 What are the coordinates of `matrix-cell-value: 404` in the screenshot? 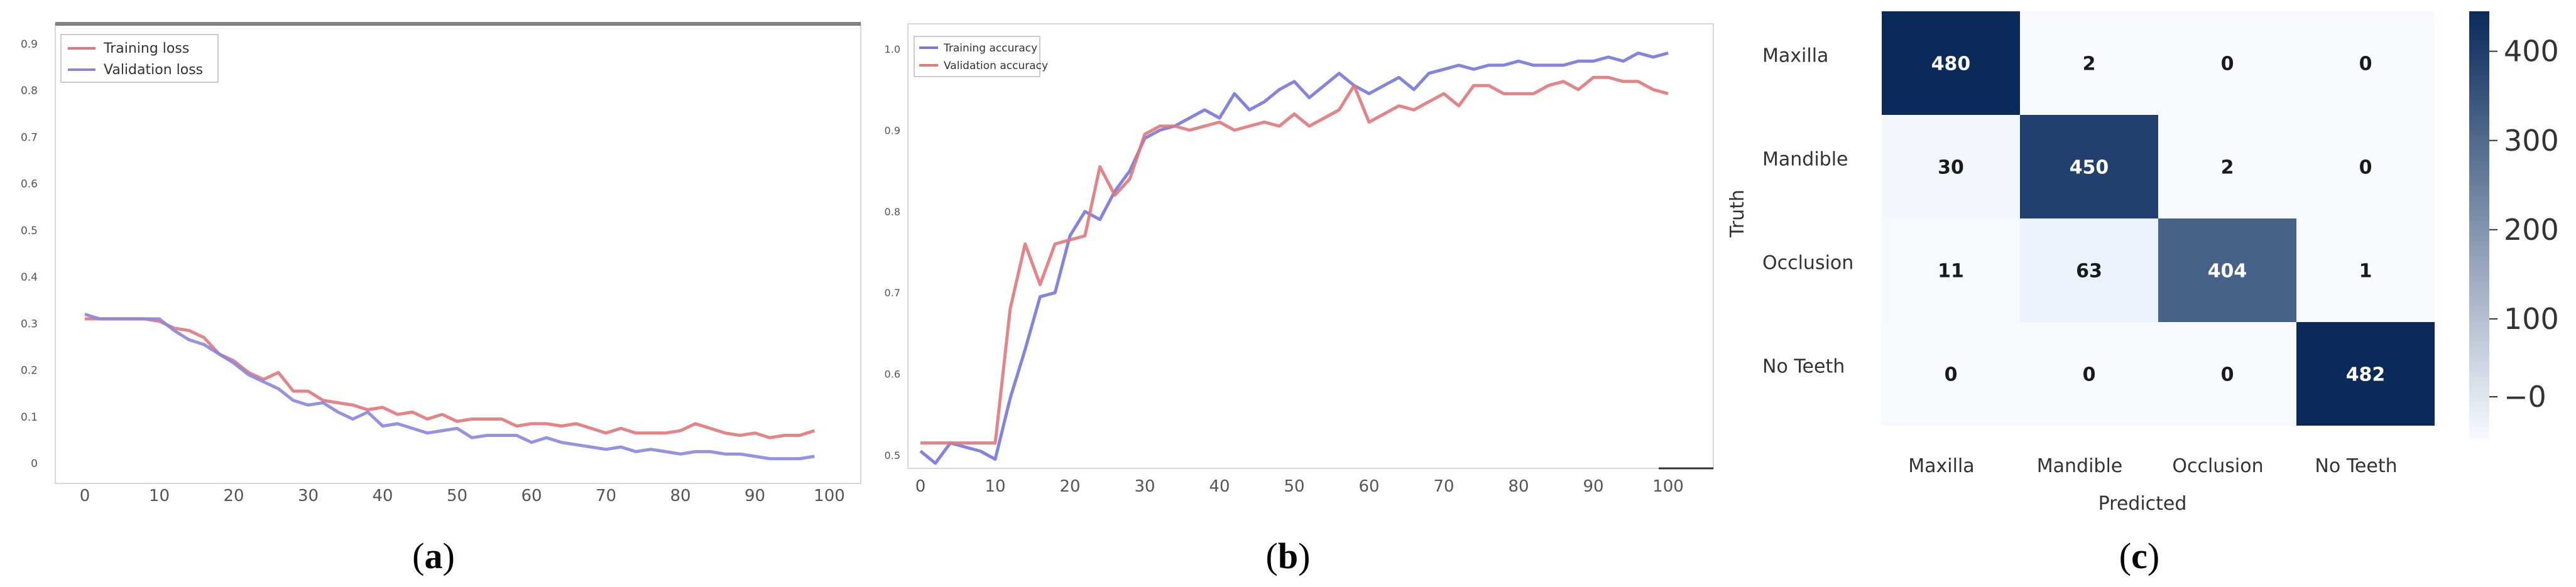 It's located at (2227, 272).